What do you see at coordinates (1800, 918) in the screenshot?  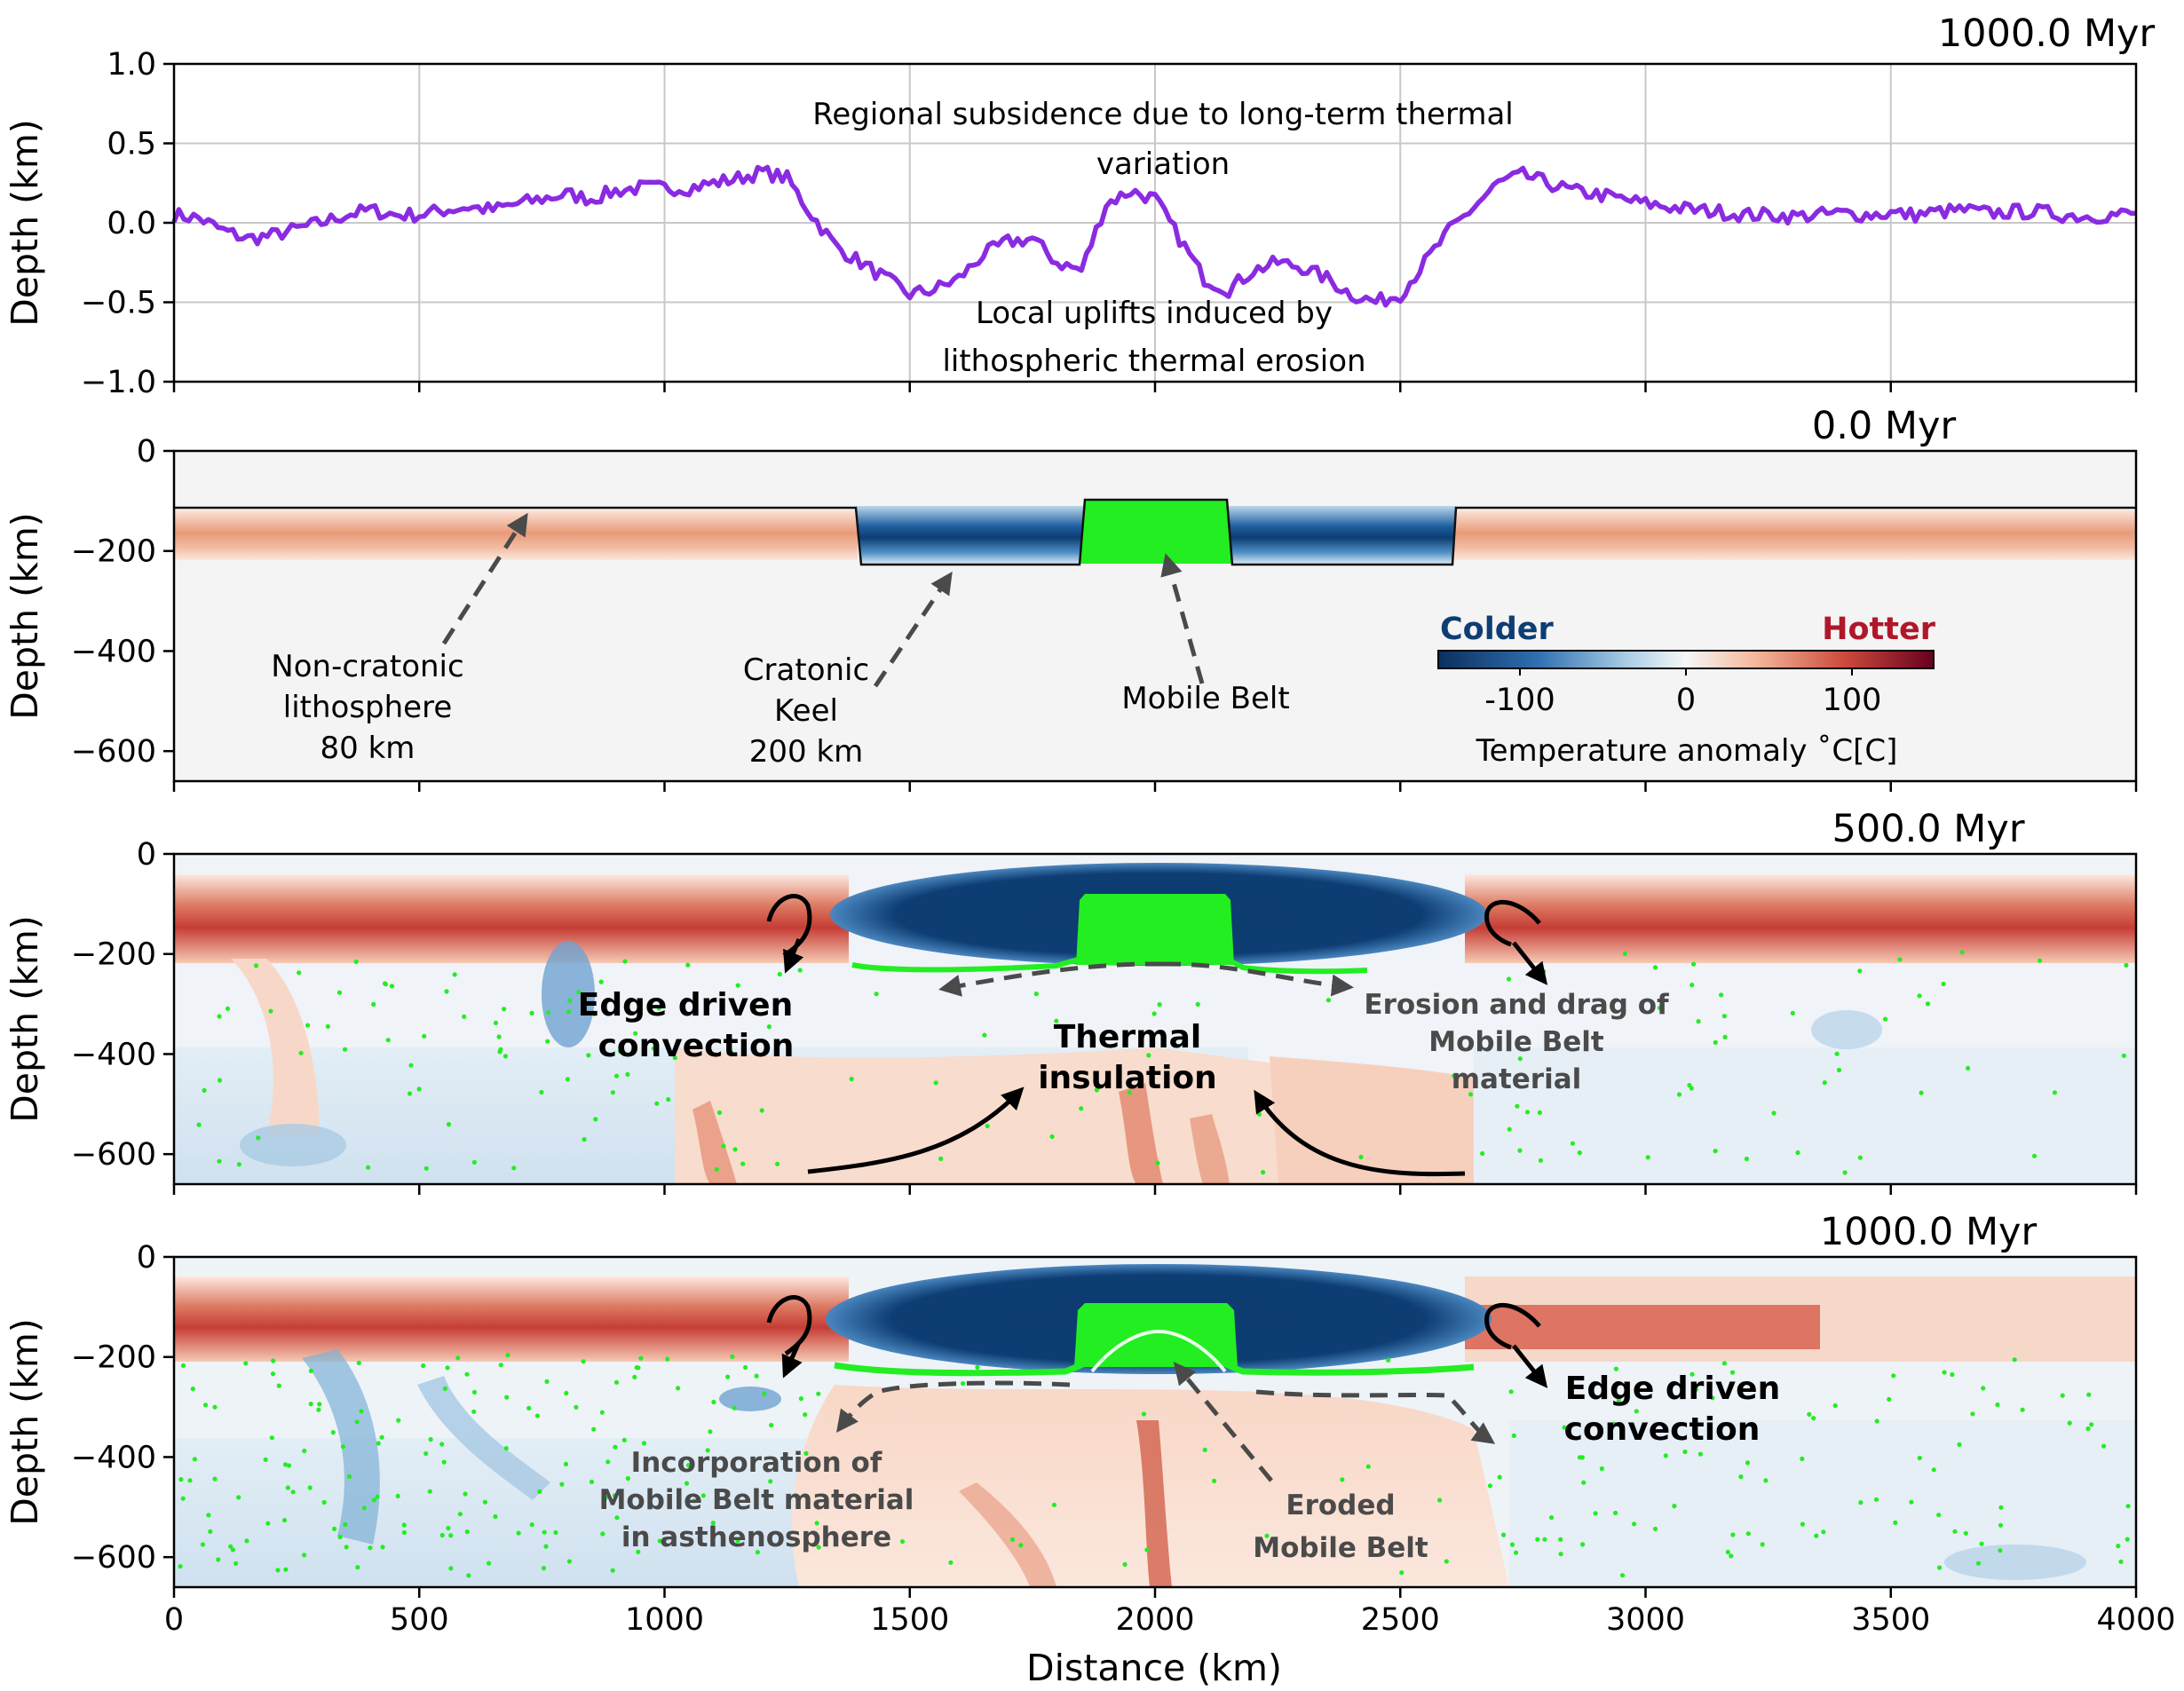 I see `500-hot-layer-right` at bounding box center [1800, 918].